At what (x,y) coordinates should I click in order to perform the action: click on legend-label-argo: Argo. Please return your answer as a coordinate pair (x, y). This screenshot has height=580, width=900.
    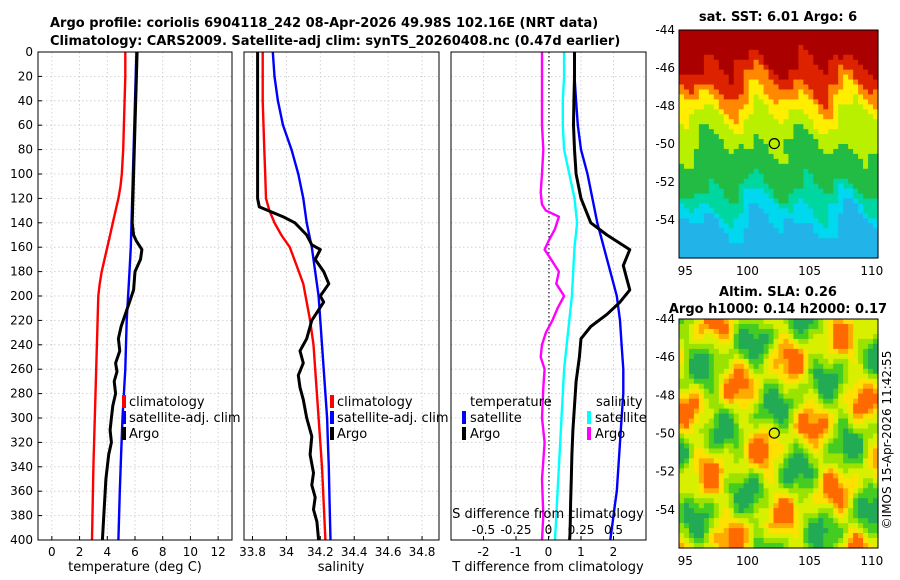
    Looking at the image, I should click on (352, 434).